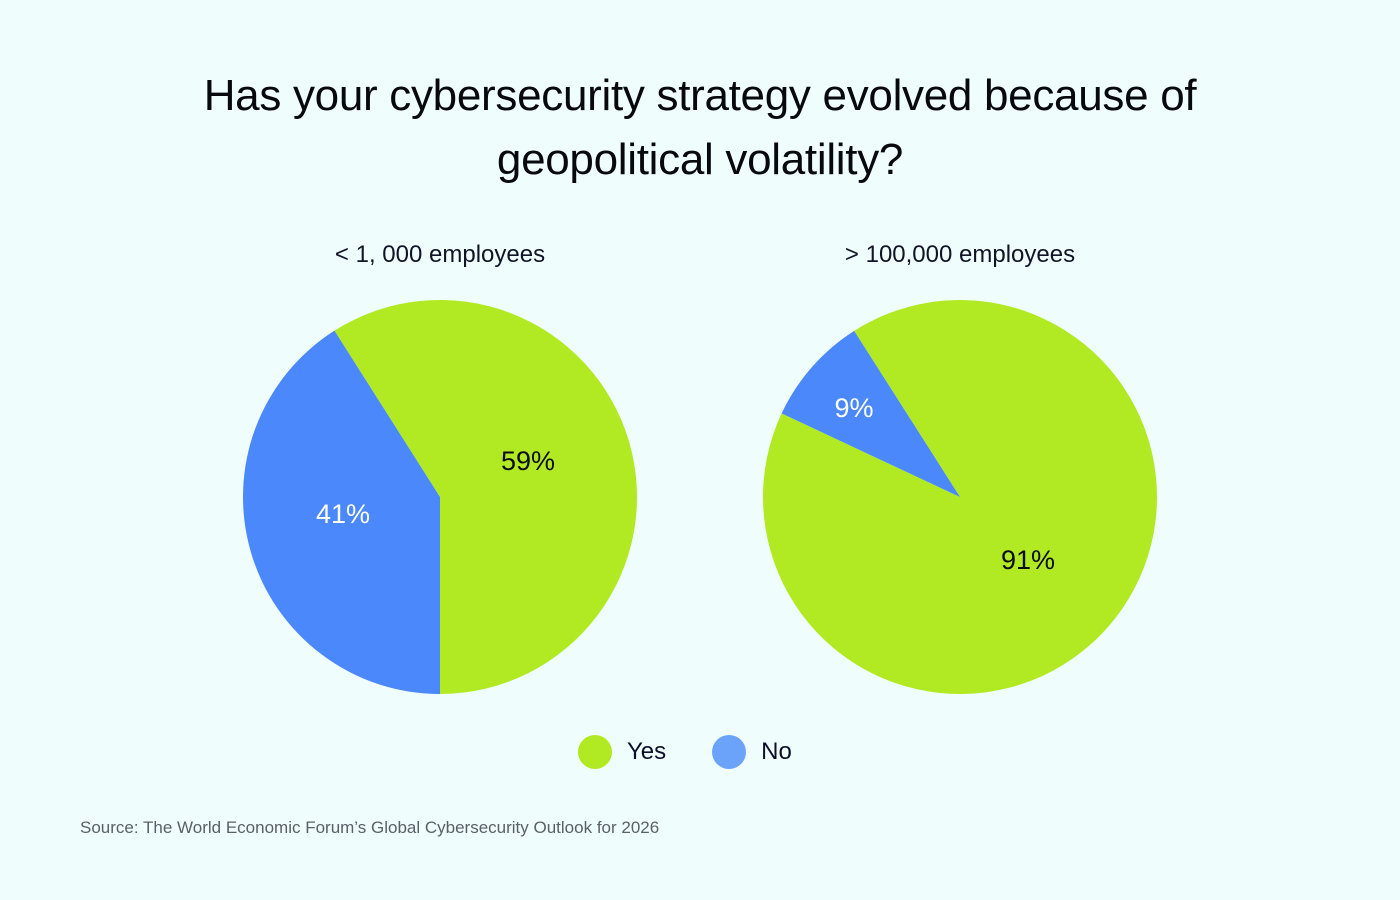  I want to click on pie-label-no: 9%, so click(853, 408).